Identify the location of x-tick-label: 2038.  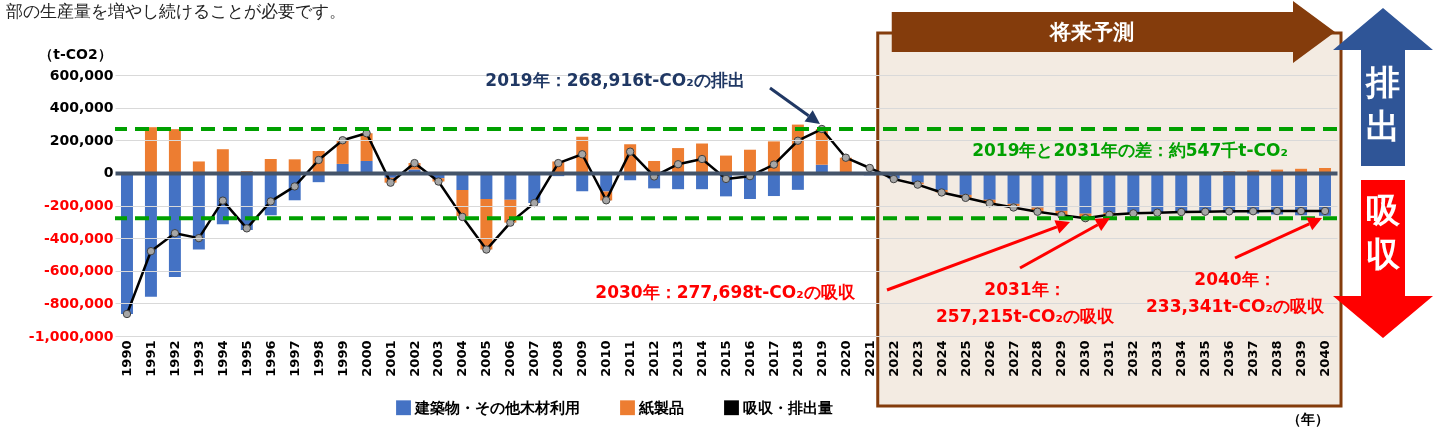
(1277, 358).